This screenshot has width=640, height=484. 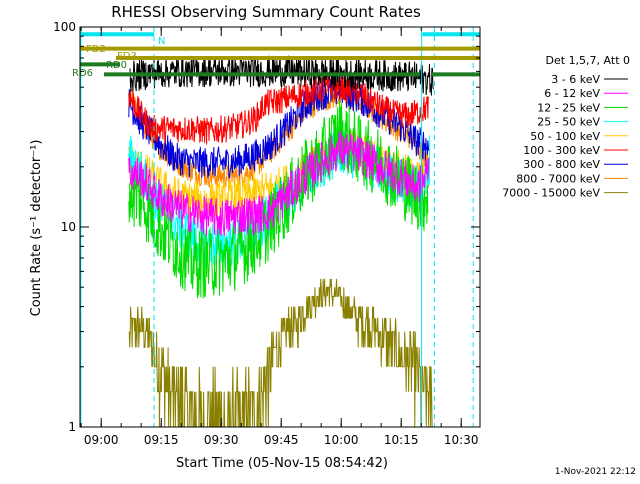 What do you see at coordinates (101, 440) in the screenshot?
I see `x-tick-label: 09:00` at bounding box center [101, 440].